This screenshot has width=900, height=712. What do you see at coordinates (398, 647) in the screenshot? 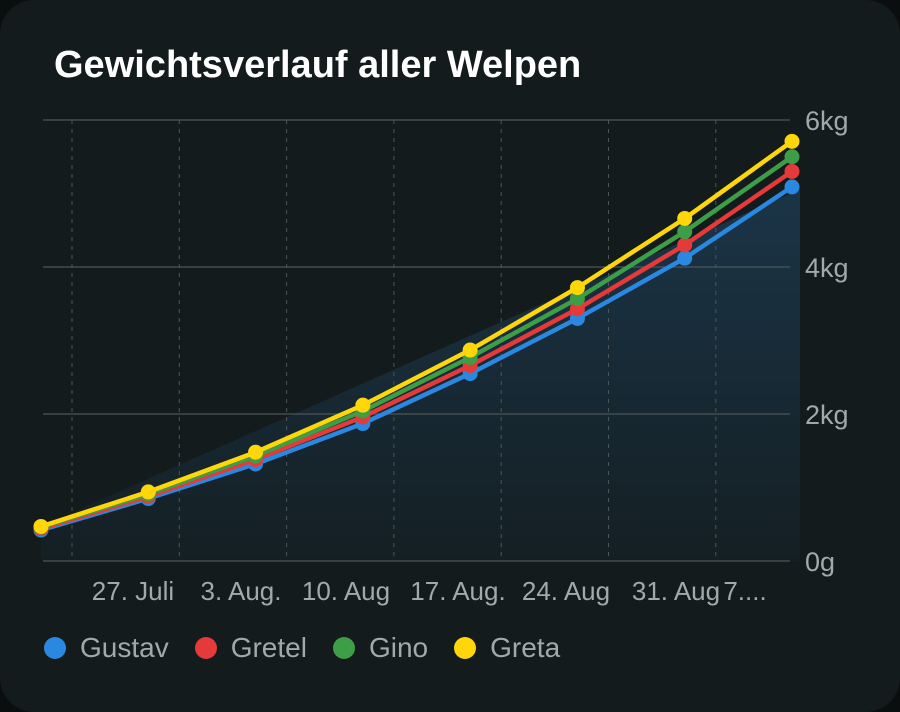
I see `legend-label-gino: Gino` at bounding box center [398, 647].